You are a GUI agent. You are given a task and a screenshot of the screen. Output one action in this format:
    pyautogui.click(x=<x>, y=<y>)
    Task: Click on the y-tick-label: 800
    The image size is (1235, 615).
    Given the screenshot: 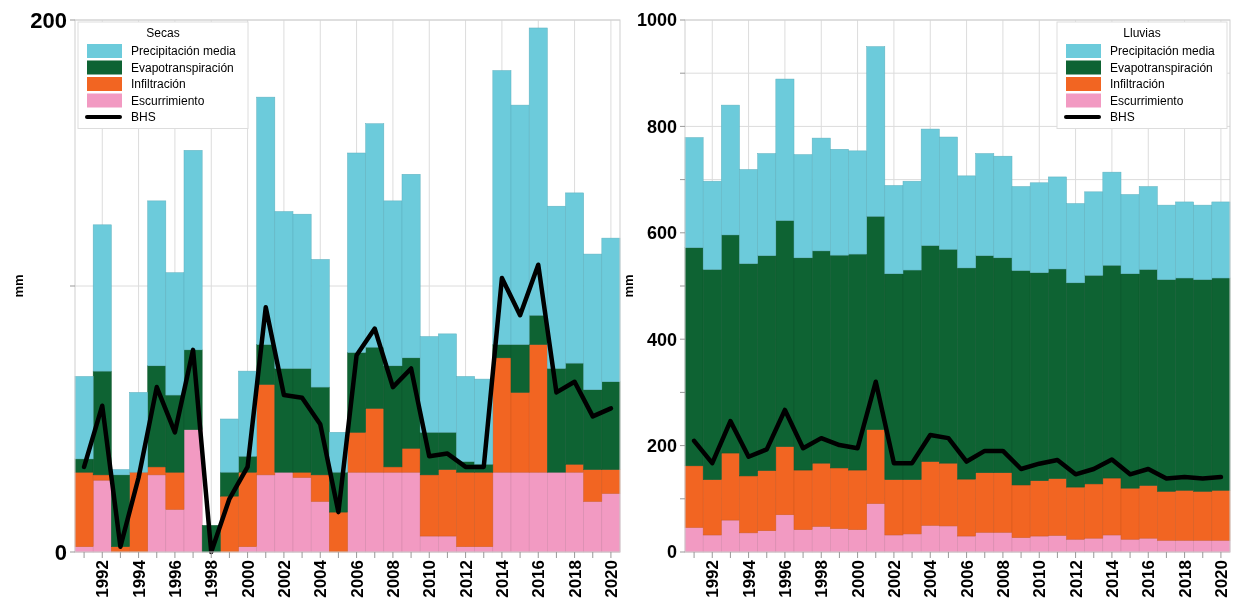 What is the action you would take?
    pyautogui.click(x=661, y=126)
    